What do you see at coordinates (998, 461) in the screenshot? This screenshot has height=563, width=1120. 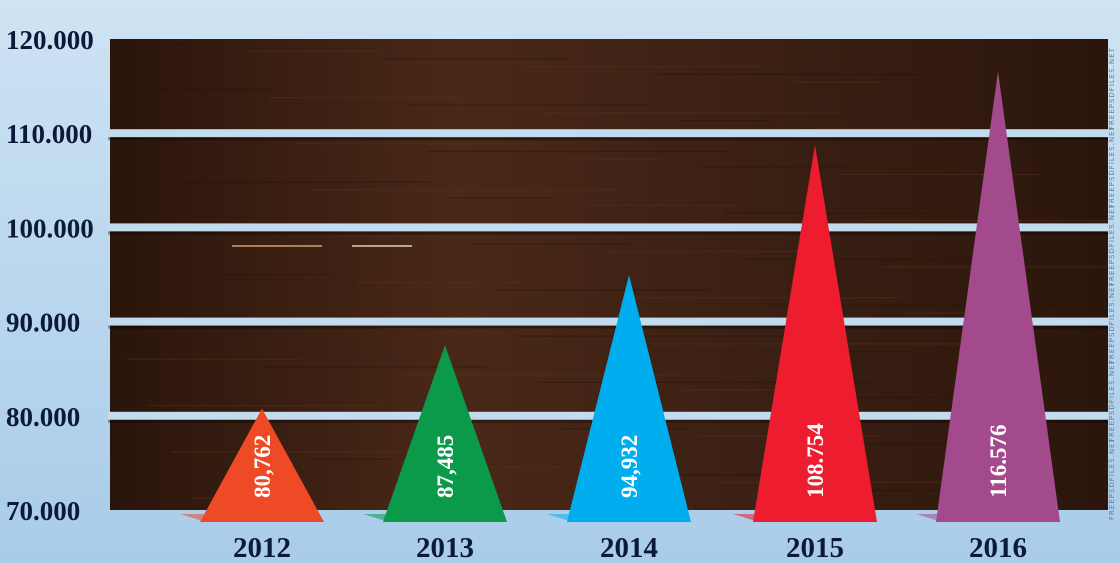 I see `data-label: 116.576` at bounding box center [998, 461].